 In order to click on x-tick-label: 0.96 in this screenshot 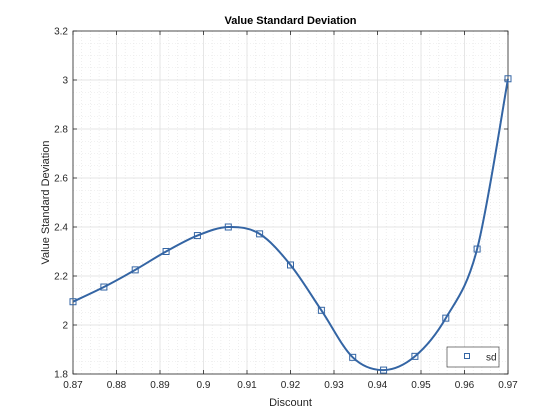, I will do `click(465, 385)`.